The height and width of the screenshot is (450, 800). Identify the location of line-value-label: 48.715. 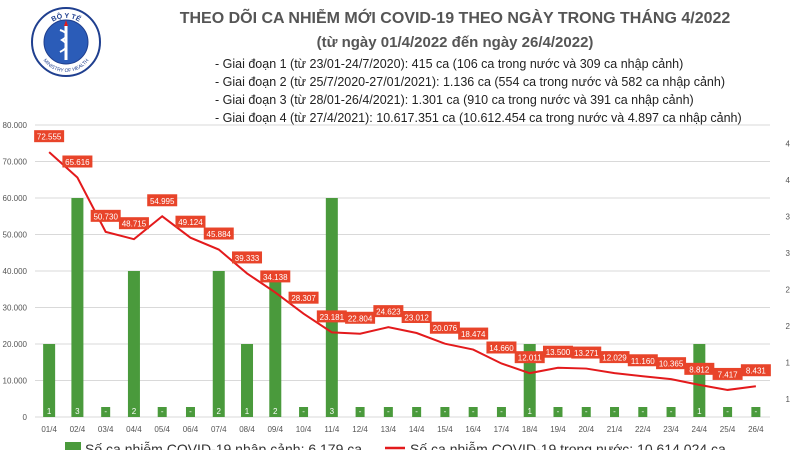
(134, 224).